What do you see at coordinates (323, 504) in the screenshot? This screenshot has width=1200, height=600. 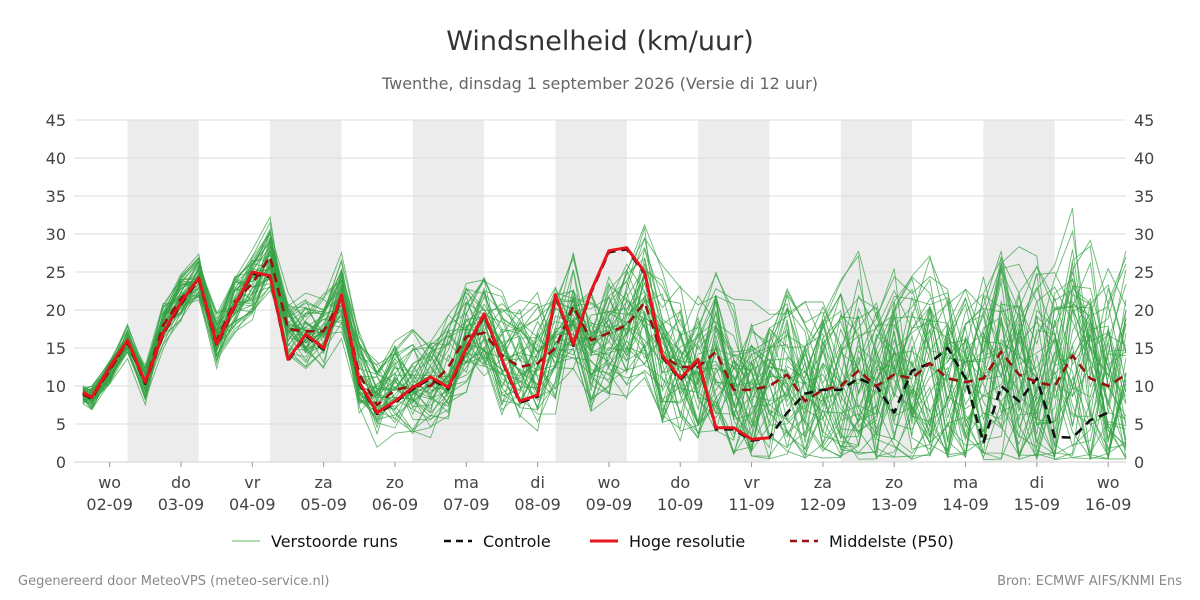 I see `x-tick-date: 05-09` at bounding box center [323, 504].